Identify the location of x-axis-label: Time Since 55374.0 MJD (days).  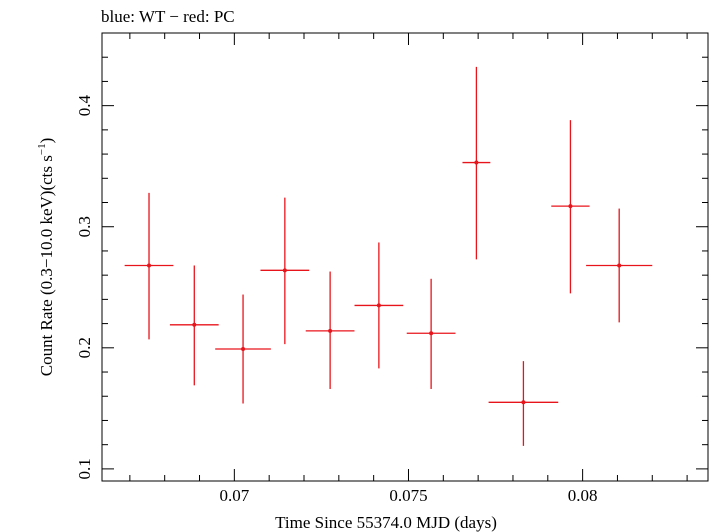
(386, 522).